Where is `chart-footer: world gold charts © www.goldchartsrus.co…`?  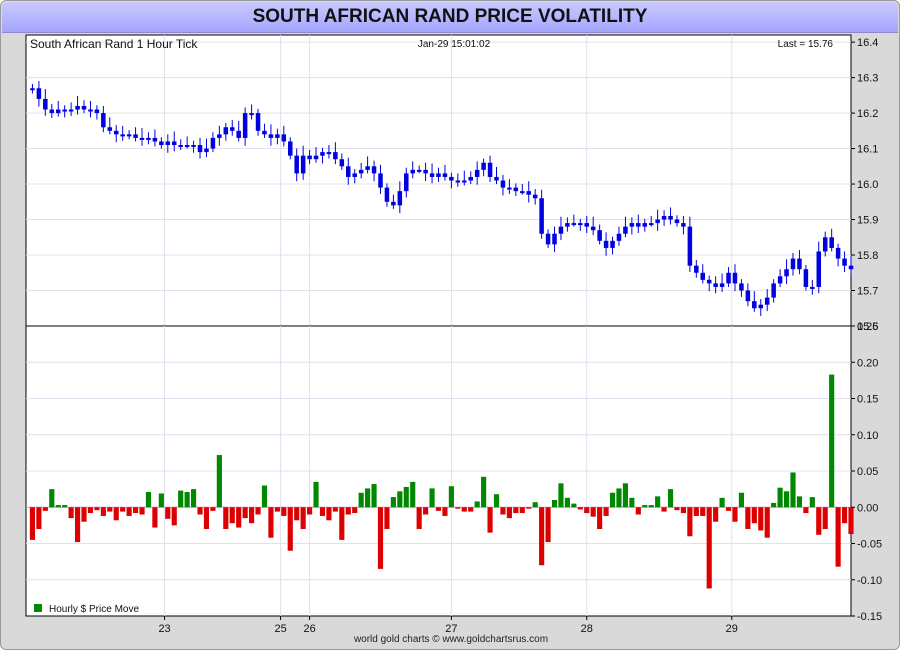
chart-footer: world gold charts © www.goldchartsrus.co… is located at coordinates (451, 639).